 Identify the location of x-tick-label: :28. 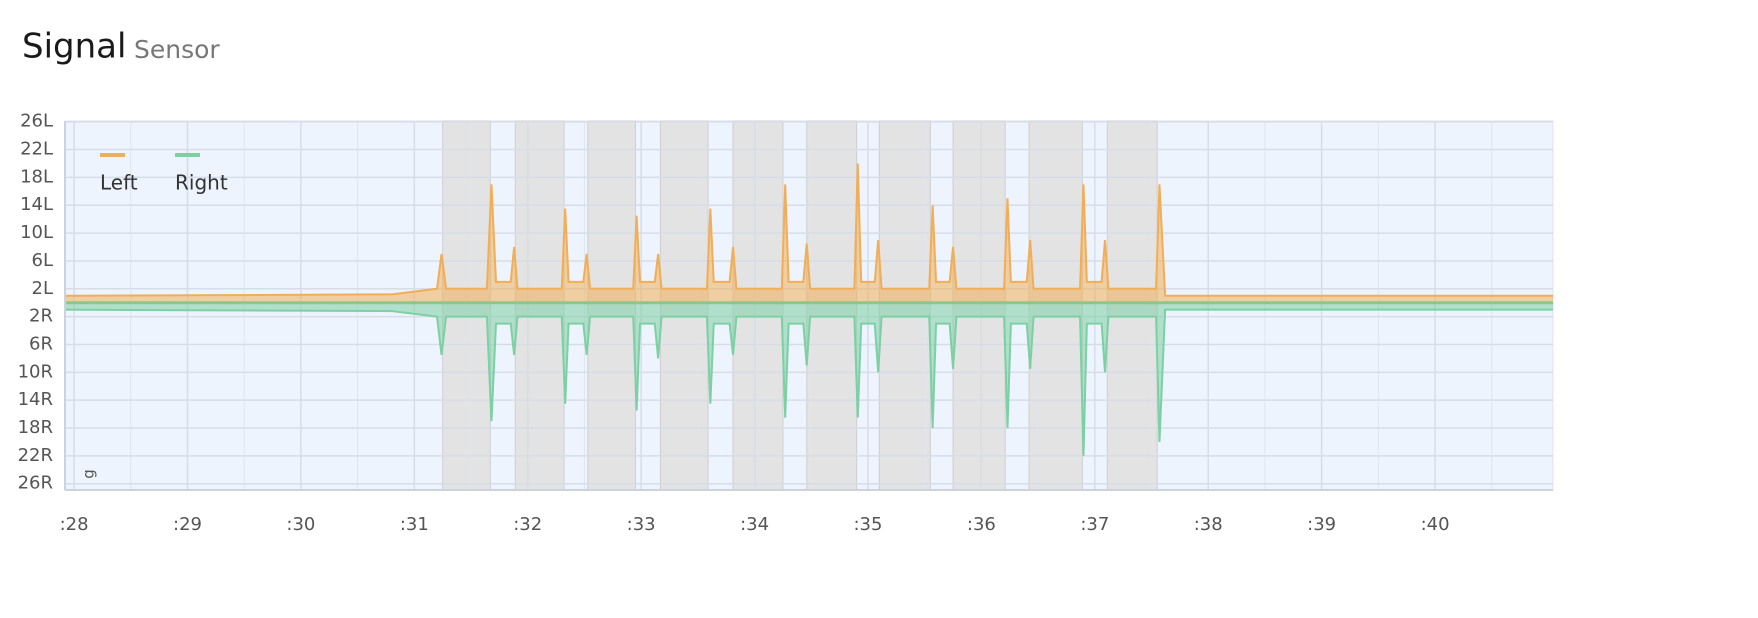
(74, 524).